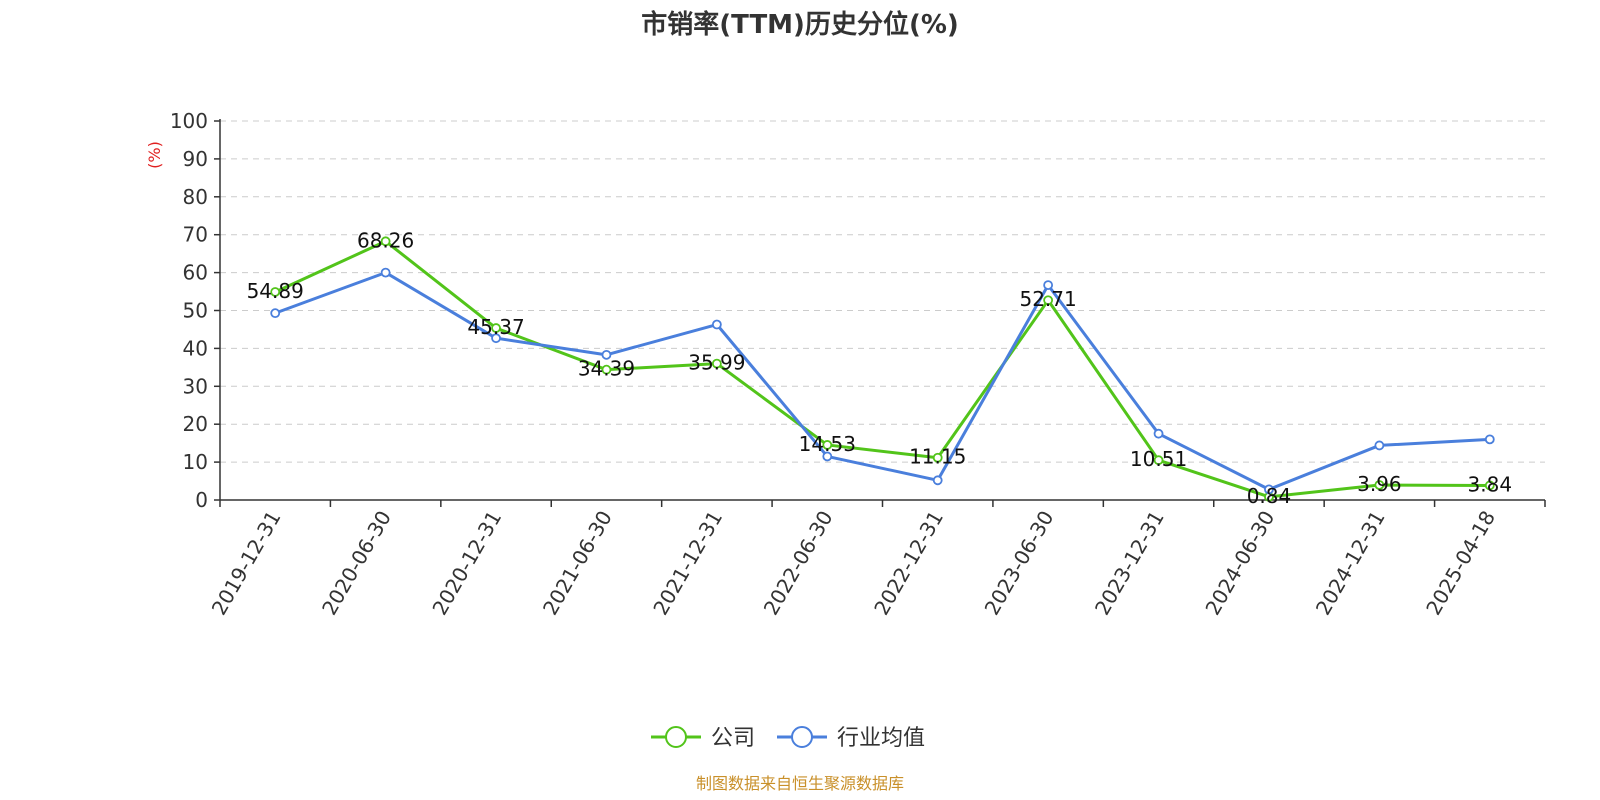 The width and height of the screenshot is (1600, 800). Describe the element at coordinates (189, 121) in the screenshot. I see `y-tick-label: 100` at that location.